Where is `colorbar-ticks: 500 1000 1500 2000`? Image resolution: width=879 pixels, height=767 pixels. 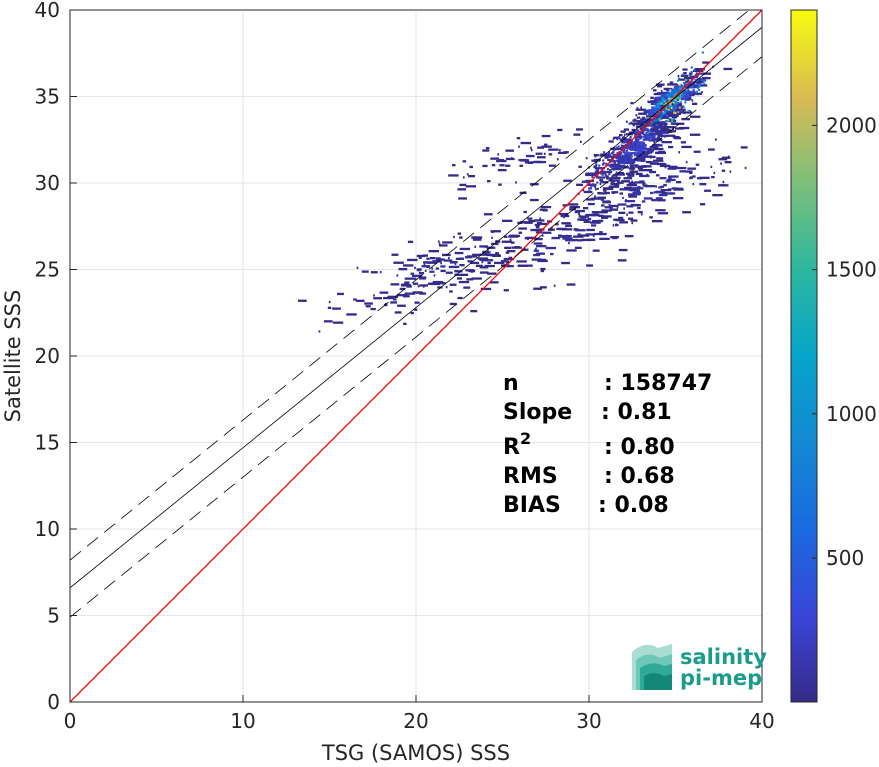 colorbar-ticks: 500 1000 1500 2000 is located at coordinates (844, 341).